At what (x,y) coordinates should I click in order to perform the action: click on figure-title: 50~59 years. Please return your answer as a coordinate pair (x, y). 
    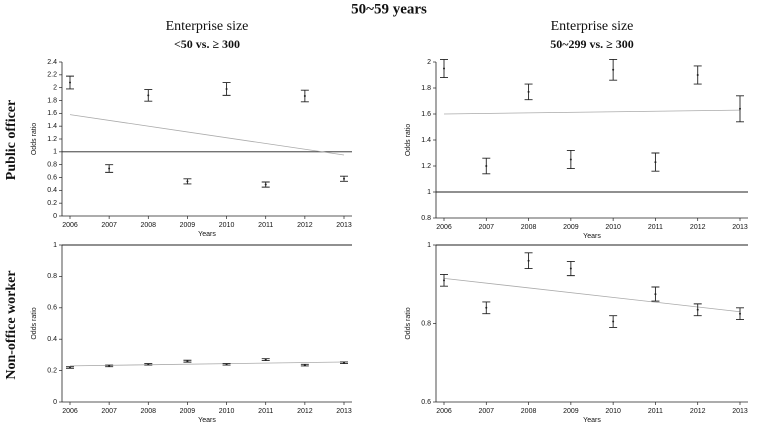
    Looking at the image, I should click on (389, 9).